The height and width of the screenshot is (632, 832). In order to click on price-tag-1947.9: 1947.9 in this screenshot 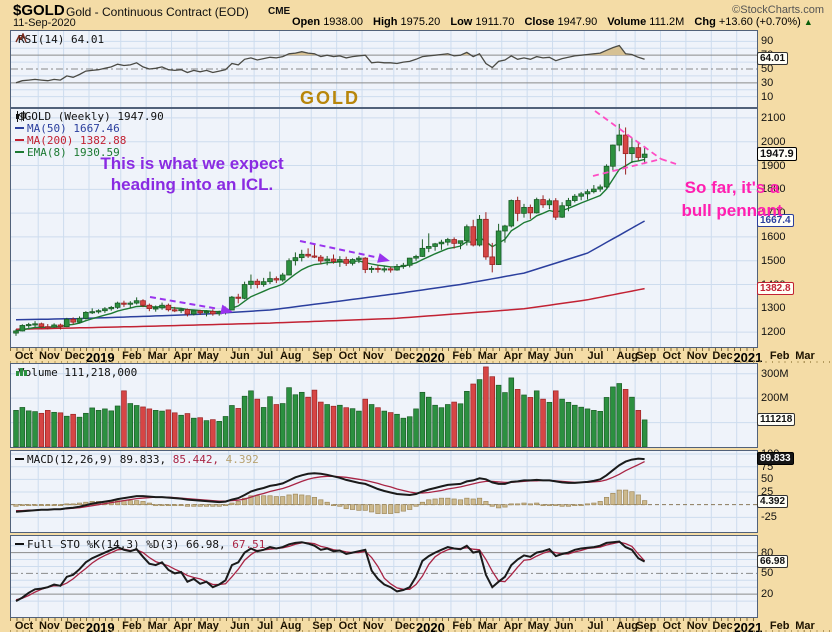, I will do `click(777, 154)`.